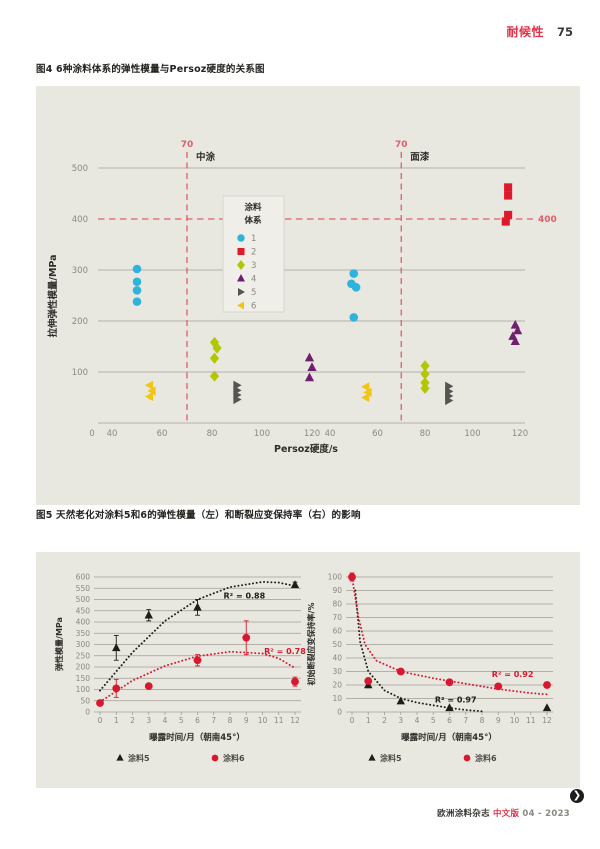  Describe the element at coordinates (59, 644) in the screenshot. I see `y-axis-label: 弹性模量/MPa` at that location.